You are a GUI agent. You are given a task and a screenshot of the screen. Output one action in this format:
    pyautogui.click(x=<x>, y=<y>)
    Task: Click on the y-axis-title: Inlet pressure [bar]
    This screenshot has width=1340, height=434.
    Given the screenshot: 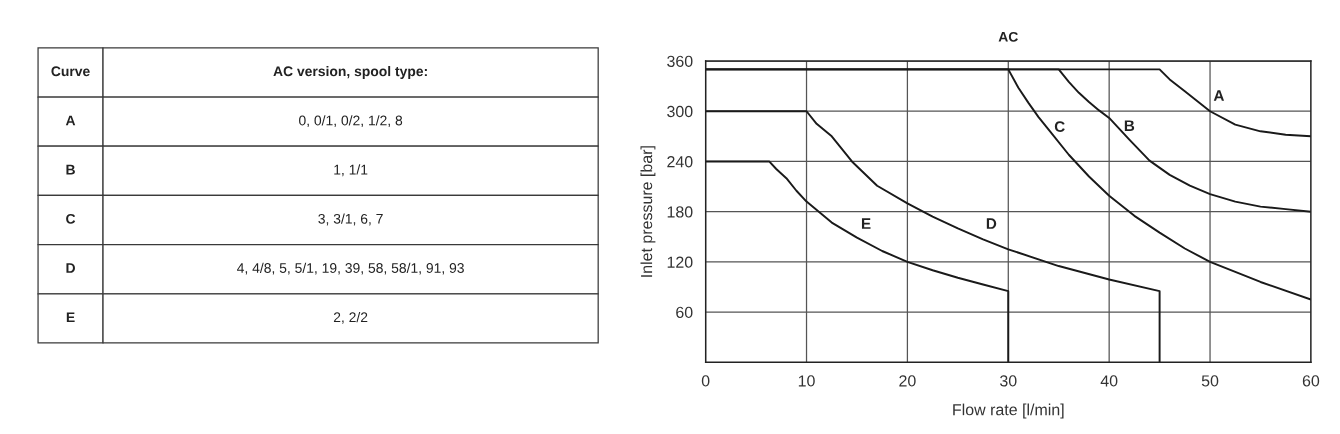 What is the action you would take?
    pyautogui.click(x=648, y=211)
    